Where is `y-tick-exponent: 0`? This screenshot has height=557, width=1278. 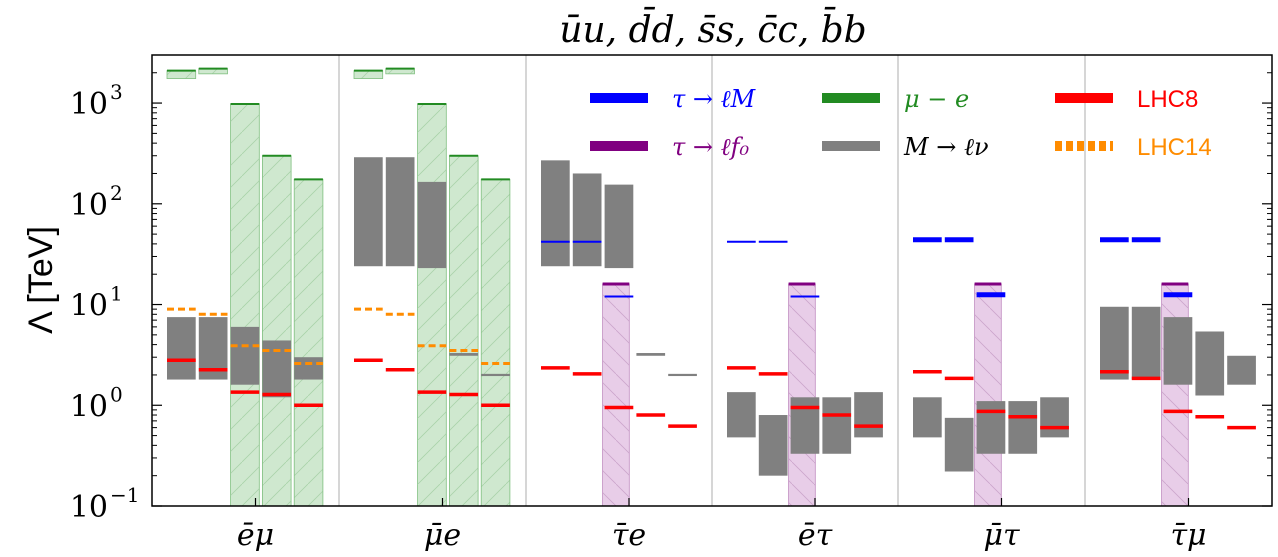
y-tick-exponent: 0 is located at coordinates (116, 394).